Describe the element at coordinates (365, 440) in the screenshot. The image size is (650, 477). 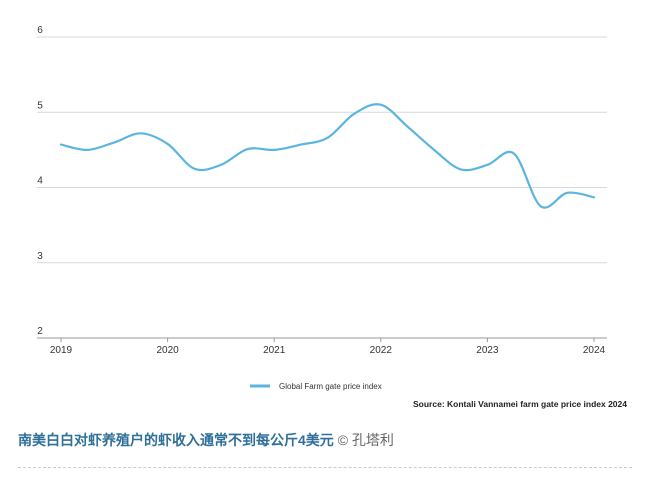
I see `caption-credit: © 孔塔利` at that location.